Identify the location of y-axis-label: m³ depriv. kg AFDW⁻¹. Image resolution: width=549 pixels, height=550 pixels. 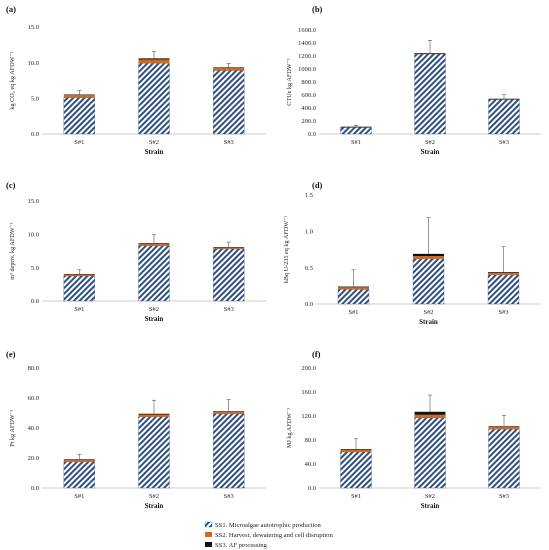
(12, 251).